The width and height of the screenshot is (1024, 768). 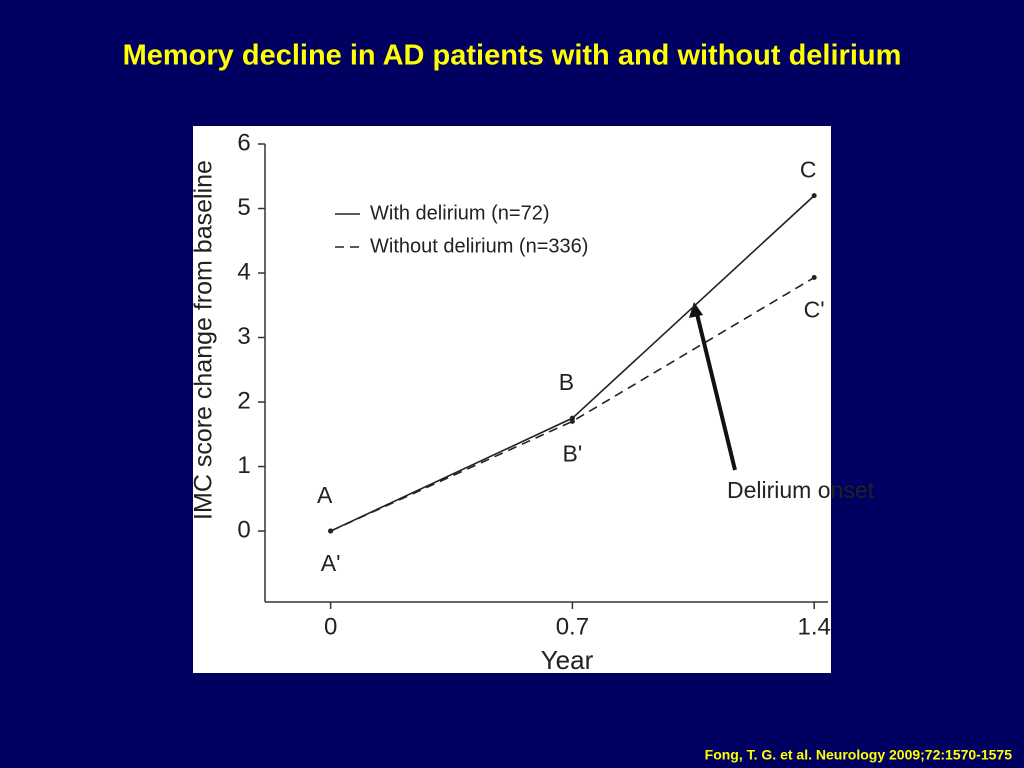 I want to click on point-label: B, so click(x=566, y=382).